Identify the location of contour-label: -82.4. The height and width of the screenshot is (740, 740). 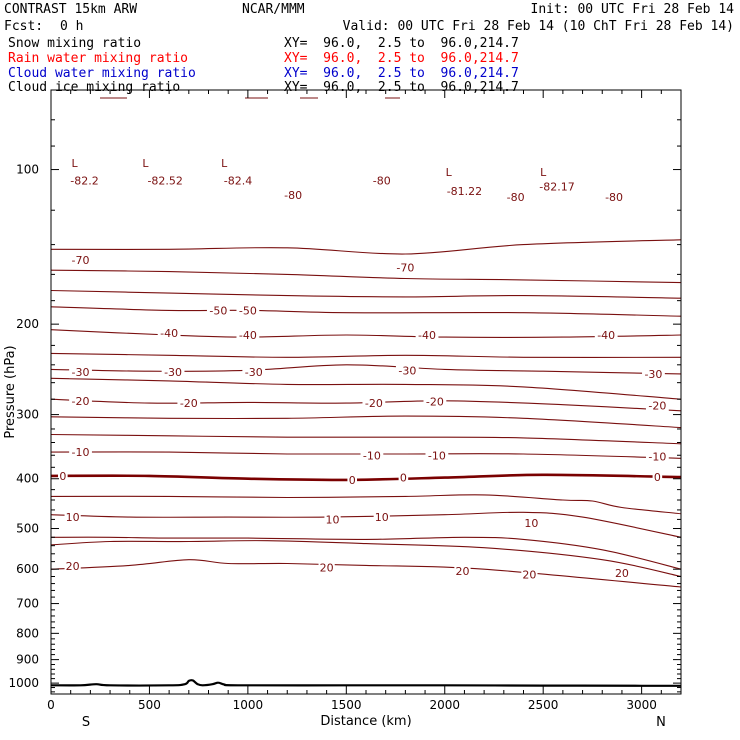
(238, 180).